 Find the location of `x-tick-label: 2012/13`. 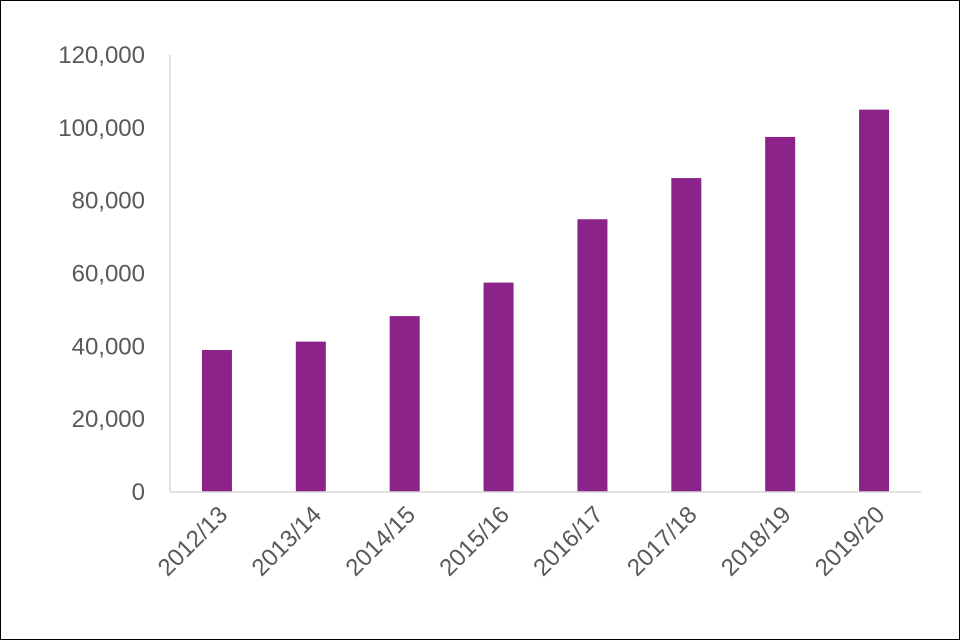

x-tick-label: 2012/13 is located at coordinates (193, 541).